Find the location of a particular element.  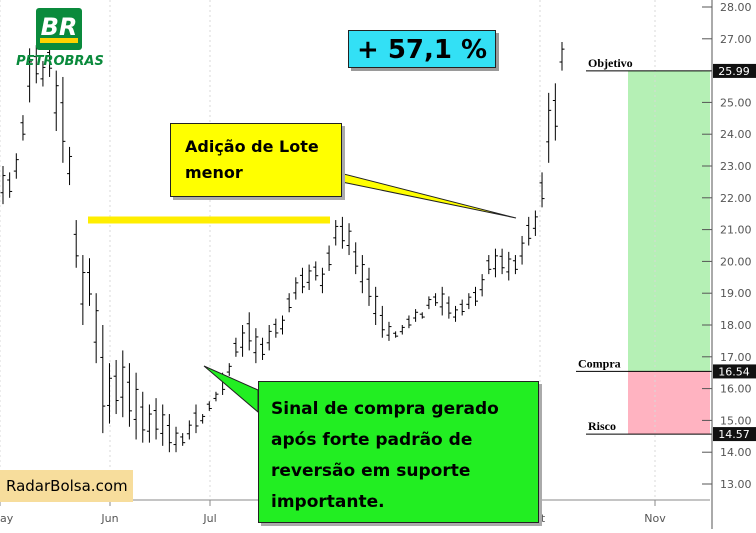

logo-br-text: BR is located at coordinates (59, 27).